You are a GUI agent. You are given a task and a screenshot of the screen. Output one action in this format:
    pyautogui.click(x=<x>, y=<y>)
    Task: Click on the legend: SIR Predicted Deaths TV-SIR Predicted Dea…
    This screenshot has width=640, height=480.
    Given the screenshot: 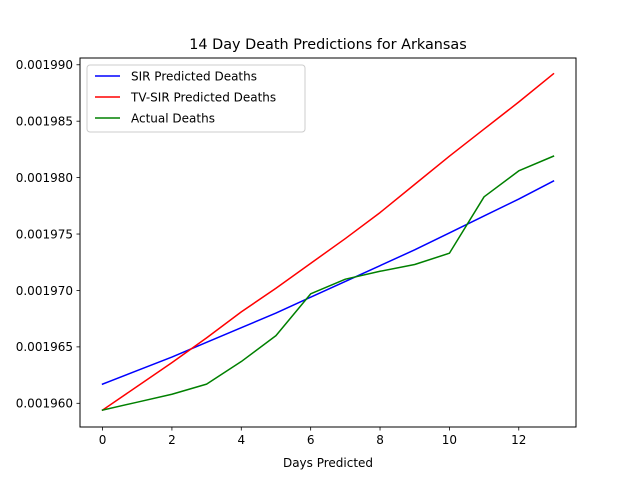 What is the action you would take?
    pyautogui.click(x=196, y=98)
    